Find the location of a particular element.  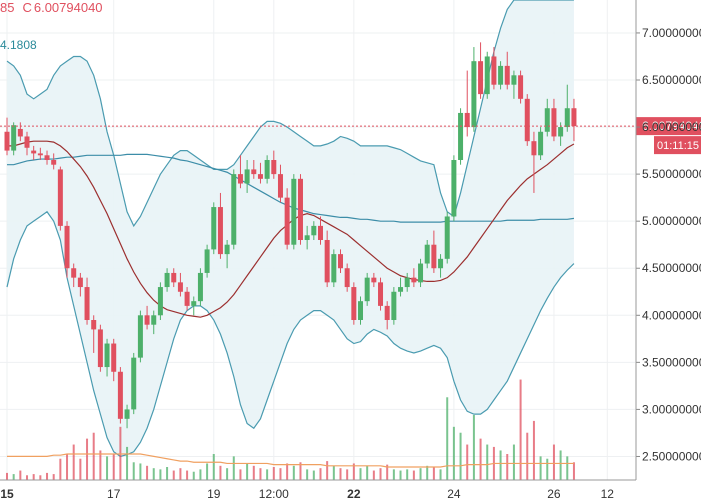

countdown-label: 01:11:15 is located at coordinates (678, 146).